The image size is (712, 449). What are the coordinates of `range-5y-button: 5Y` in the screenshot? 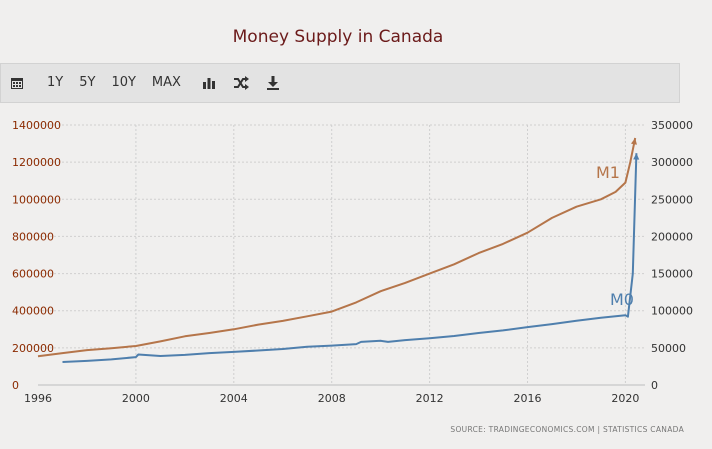 It's located at (87, 82).